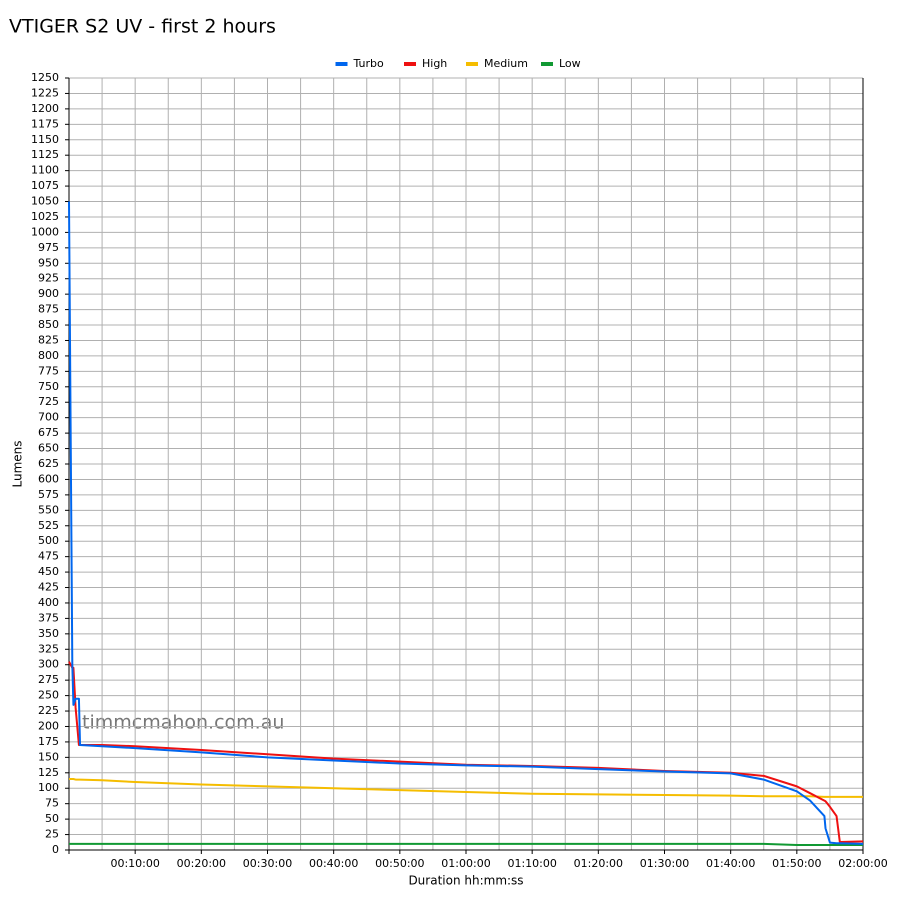  Describe the element at coordinates (48, 509) in the screenshot. I see `y-tick-label: 550` at that location.